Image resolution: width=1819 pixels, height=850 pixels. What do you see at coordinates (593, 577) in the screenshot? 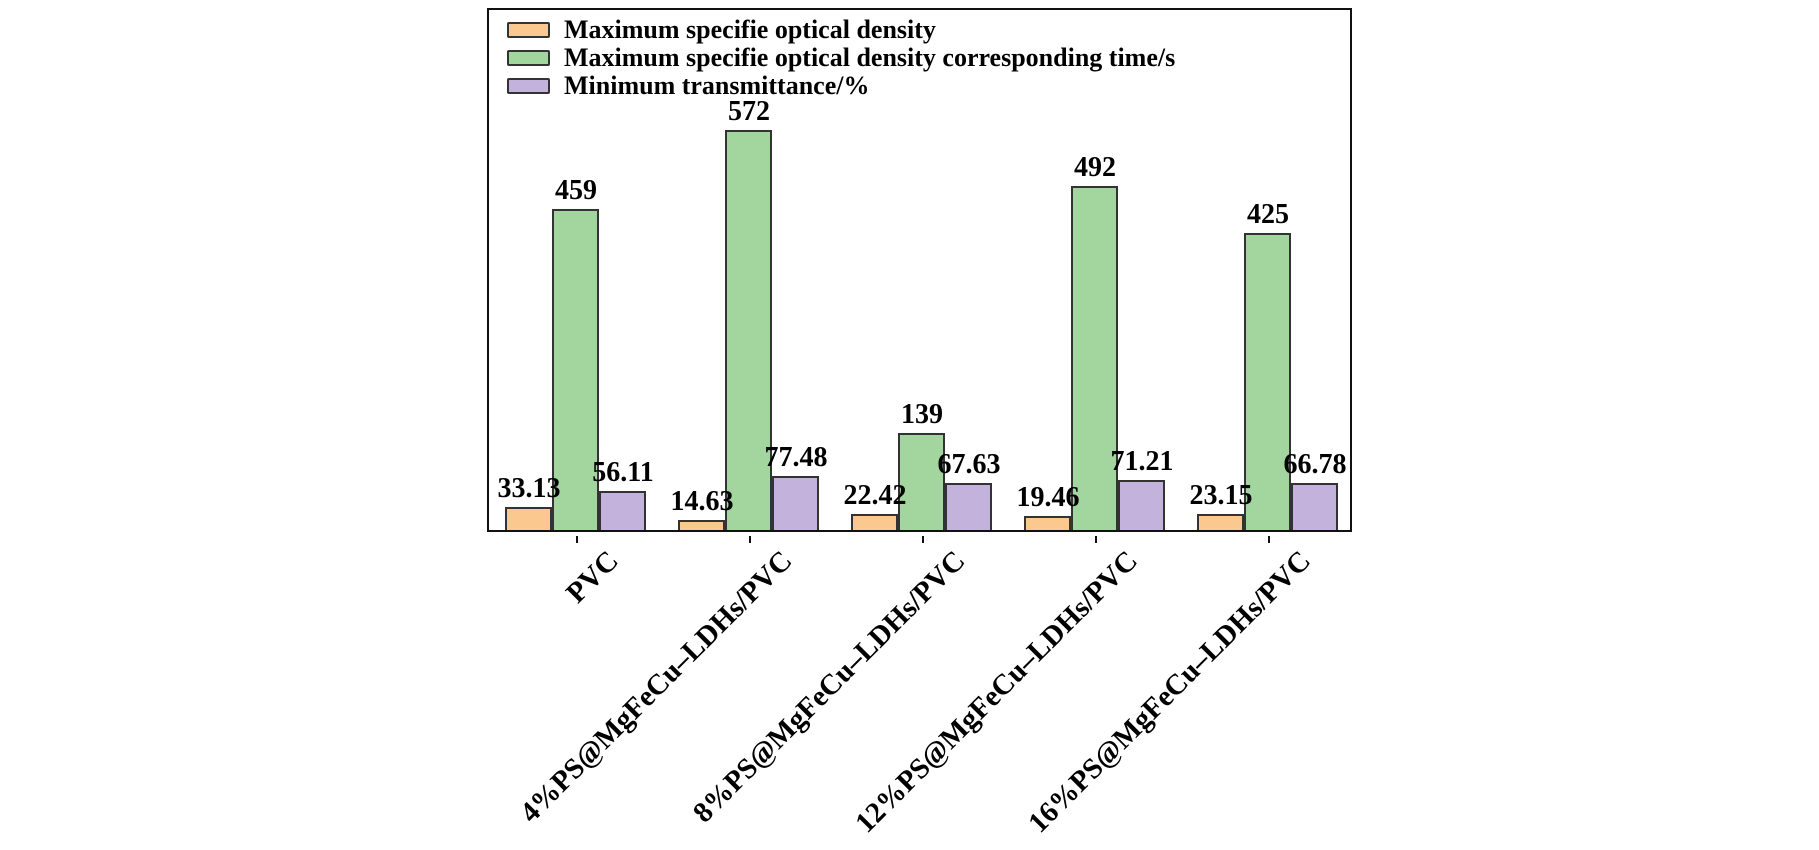
I see `x-tick-label: PVC` at bounding box center [593, 577].